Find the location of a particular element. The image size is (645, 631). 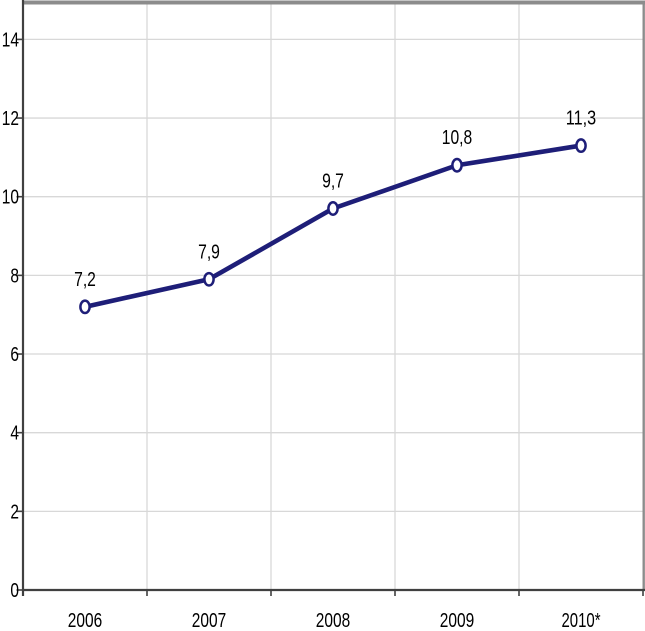

x-axis-label: 2006 is located at coordinates (85, 620).